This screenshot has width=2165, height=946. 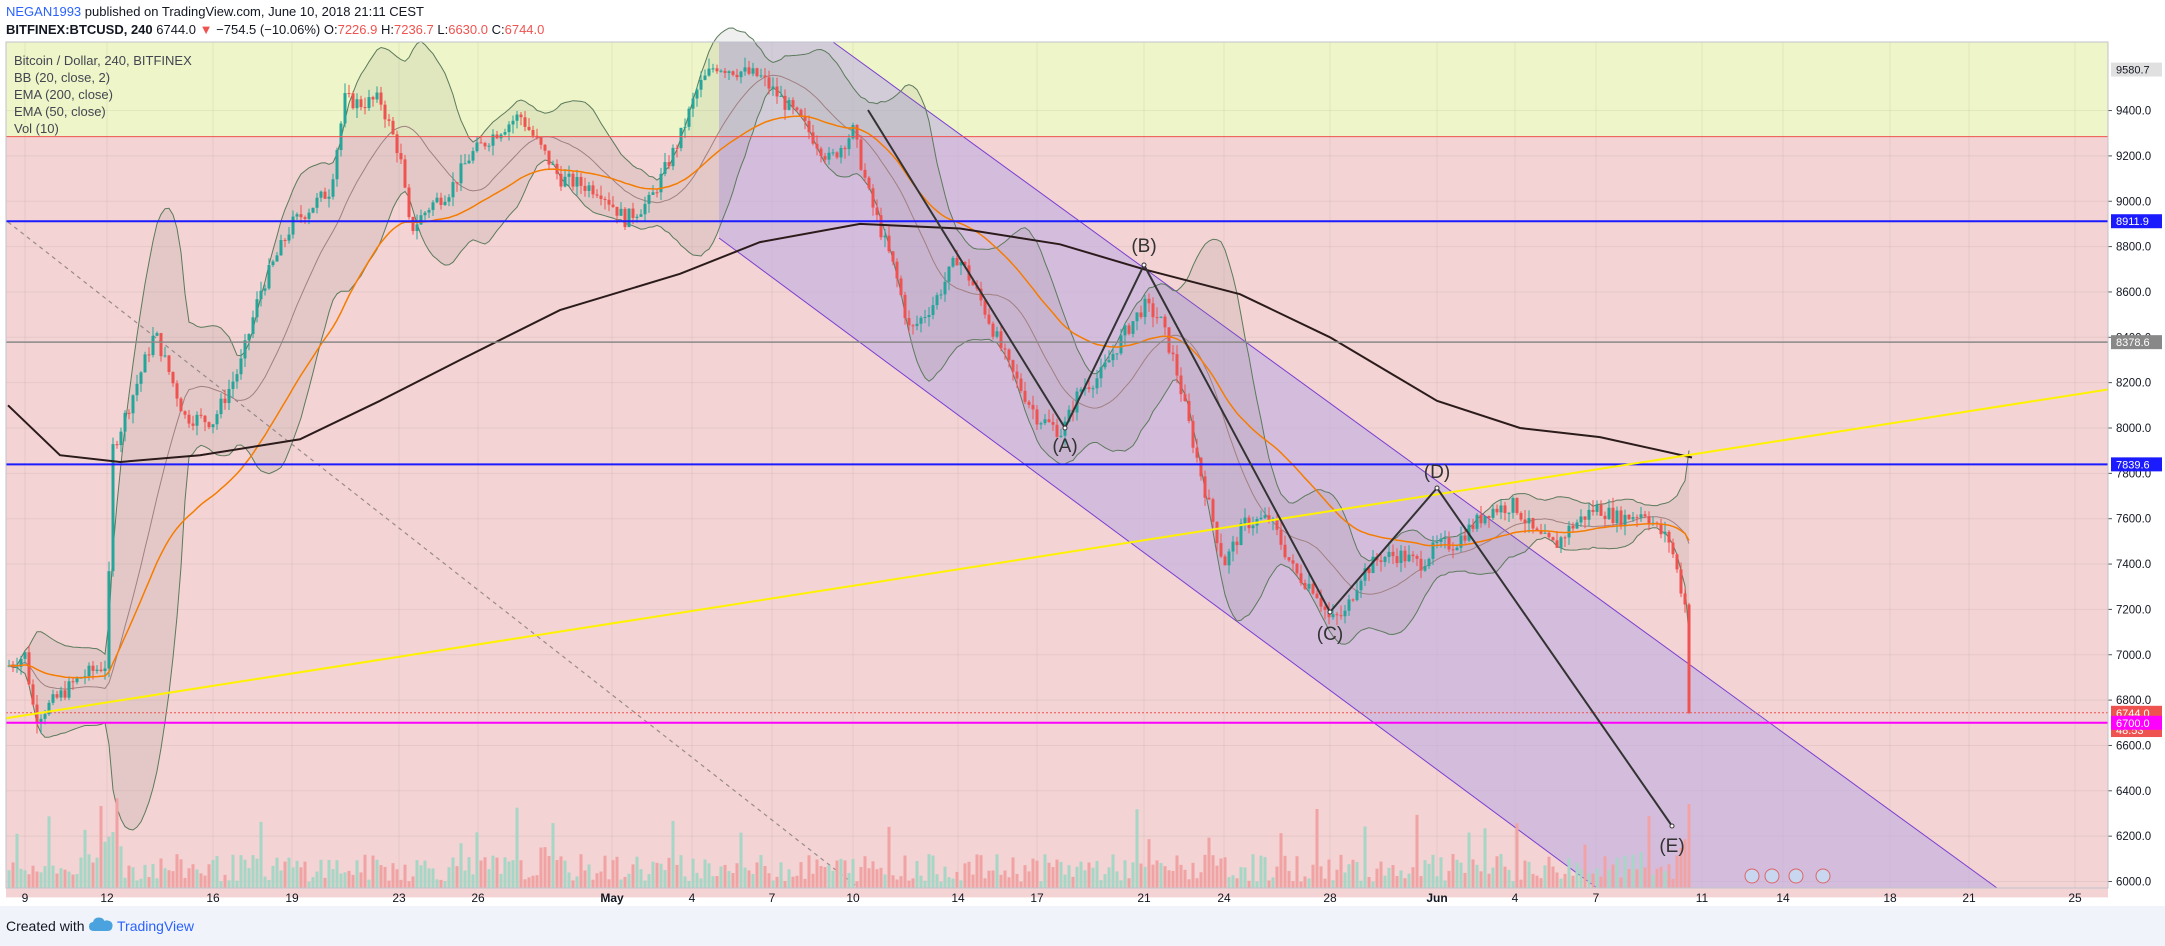 What do you see at coordinates (101, 925) in the screenshot?
I see `tradingview-cloud-icon` at bounding box center [101, 925].